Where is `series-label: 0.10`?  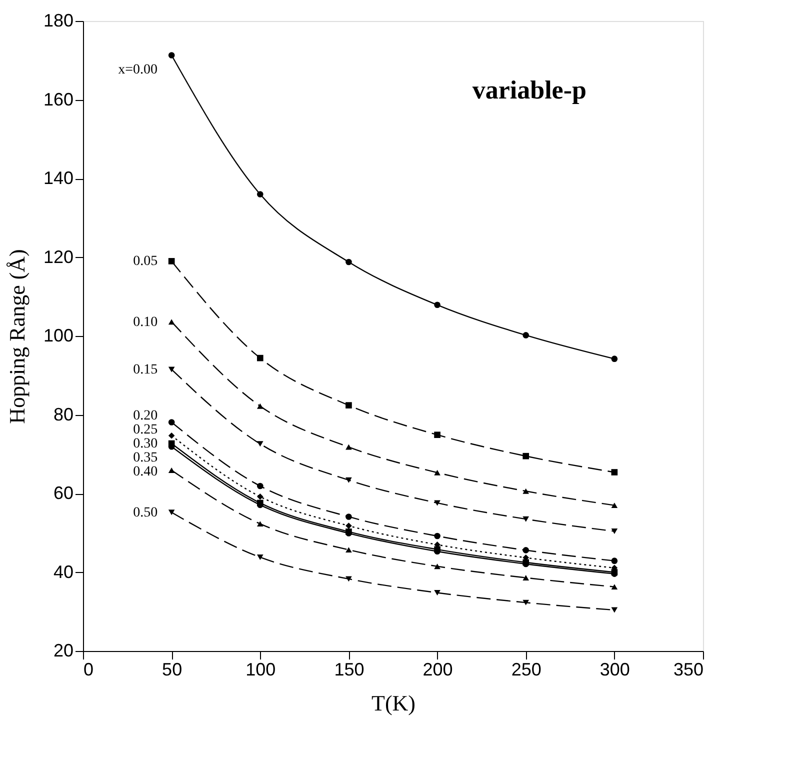 series-label: 0.10 is located at coordinates (145, 322).